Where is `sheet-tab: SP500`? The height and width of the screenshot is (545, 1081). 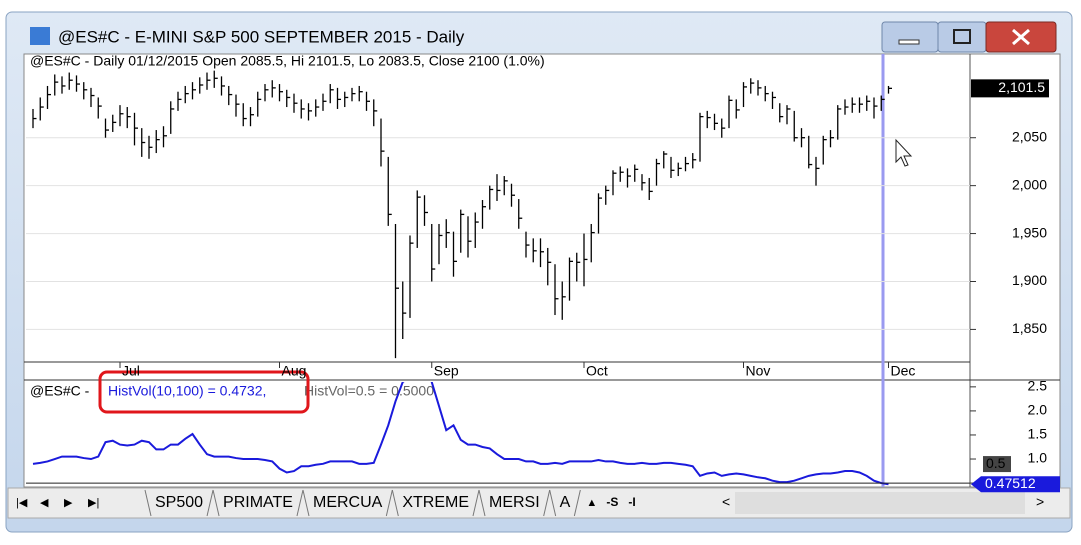
sheet-tab: SP500 is located at coordinates (179, 502).